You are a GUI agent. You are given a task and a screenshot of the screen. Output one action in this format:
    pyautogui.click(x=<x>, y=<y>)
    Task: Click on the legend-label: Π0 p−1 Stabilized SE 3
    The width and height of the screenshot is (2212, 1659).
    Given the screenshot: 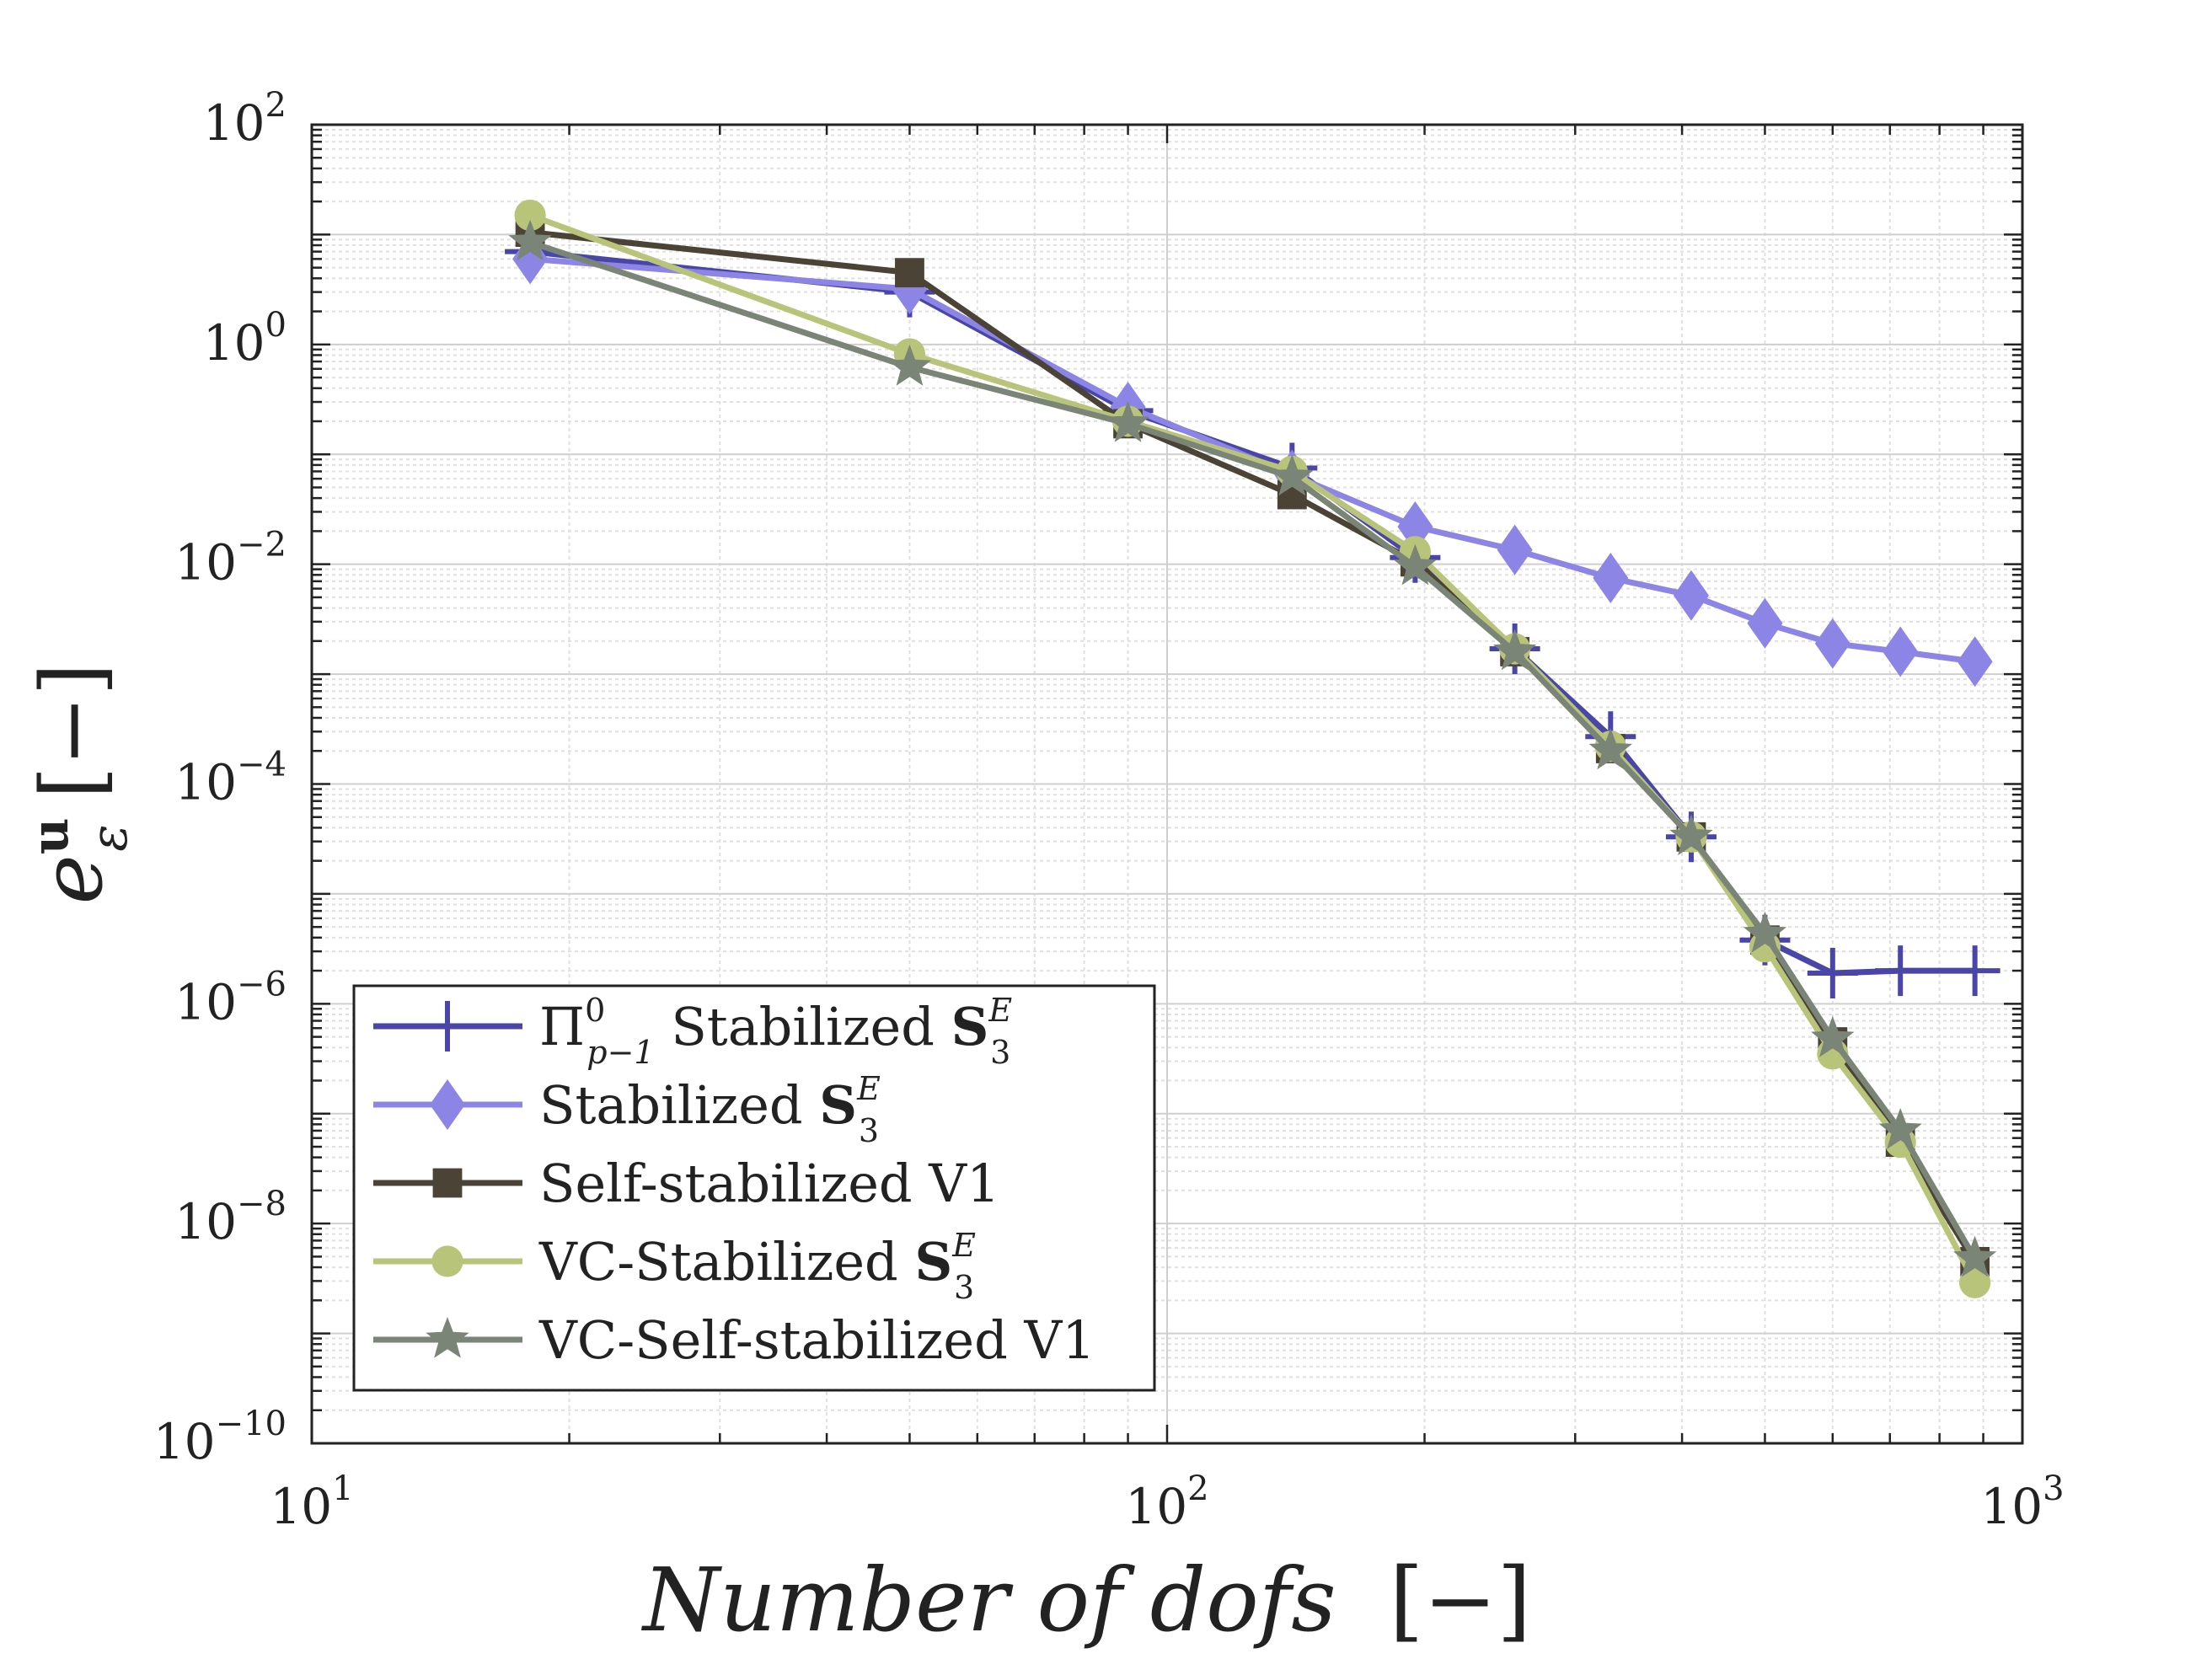 What is the action you would take?
    pyautogui.click(x=775, y=1031)
    